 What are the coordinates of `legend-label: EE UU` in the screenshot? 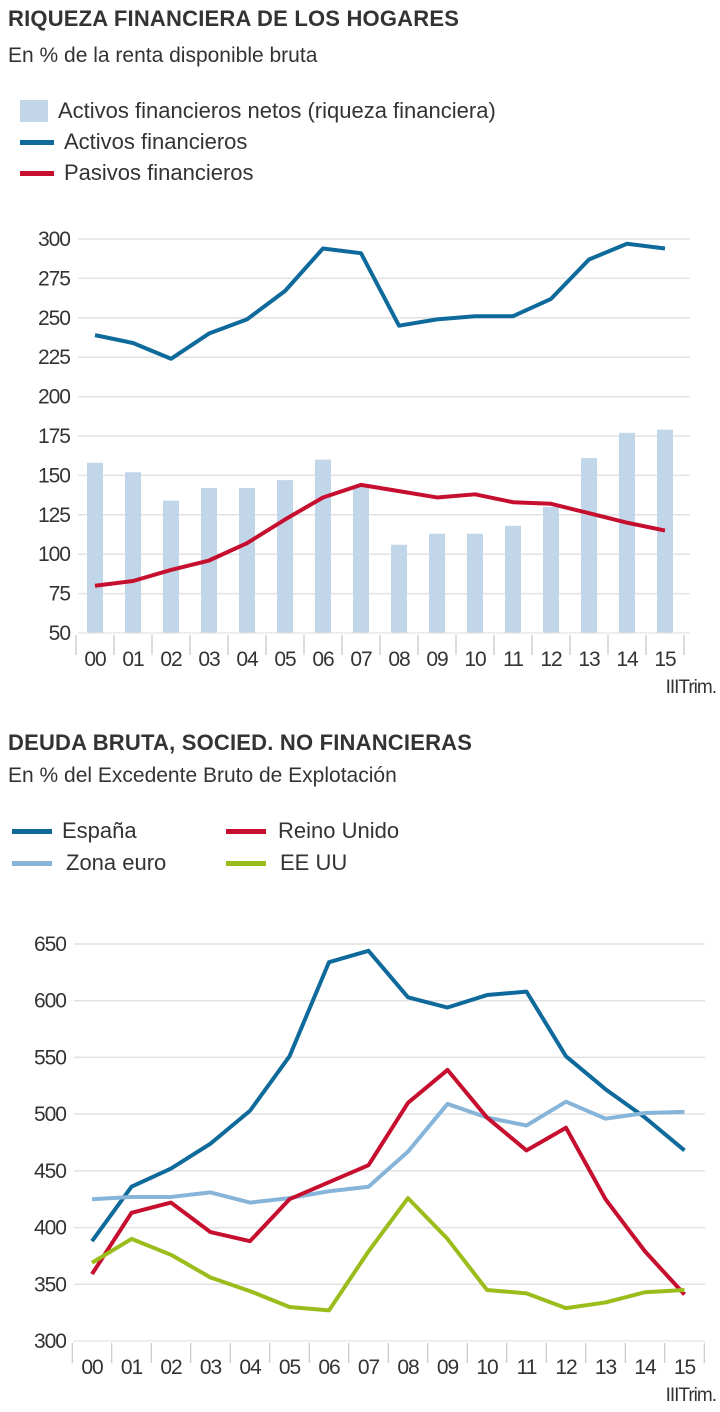 It's located at (314, 862).